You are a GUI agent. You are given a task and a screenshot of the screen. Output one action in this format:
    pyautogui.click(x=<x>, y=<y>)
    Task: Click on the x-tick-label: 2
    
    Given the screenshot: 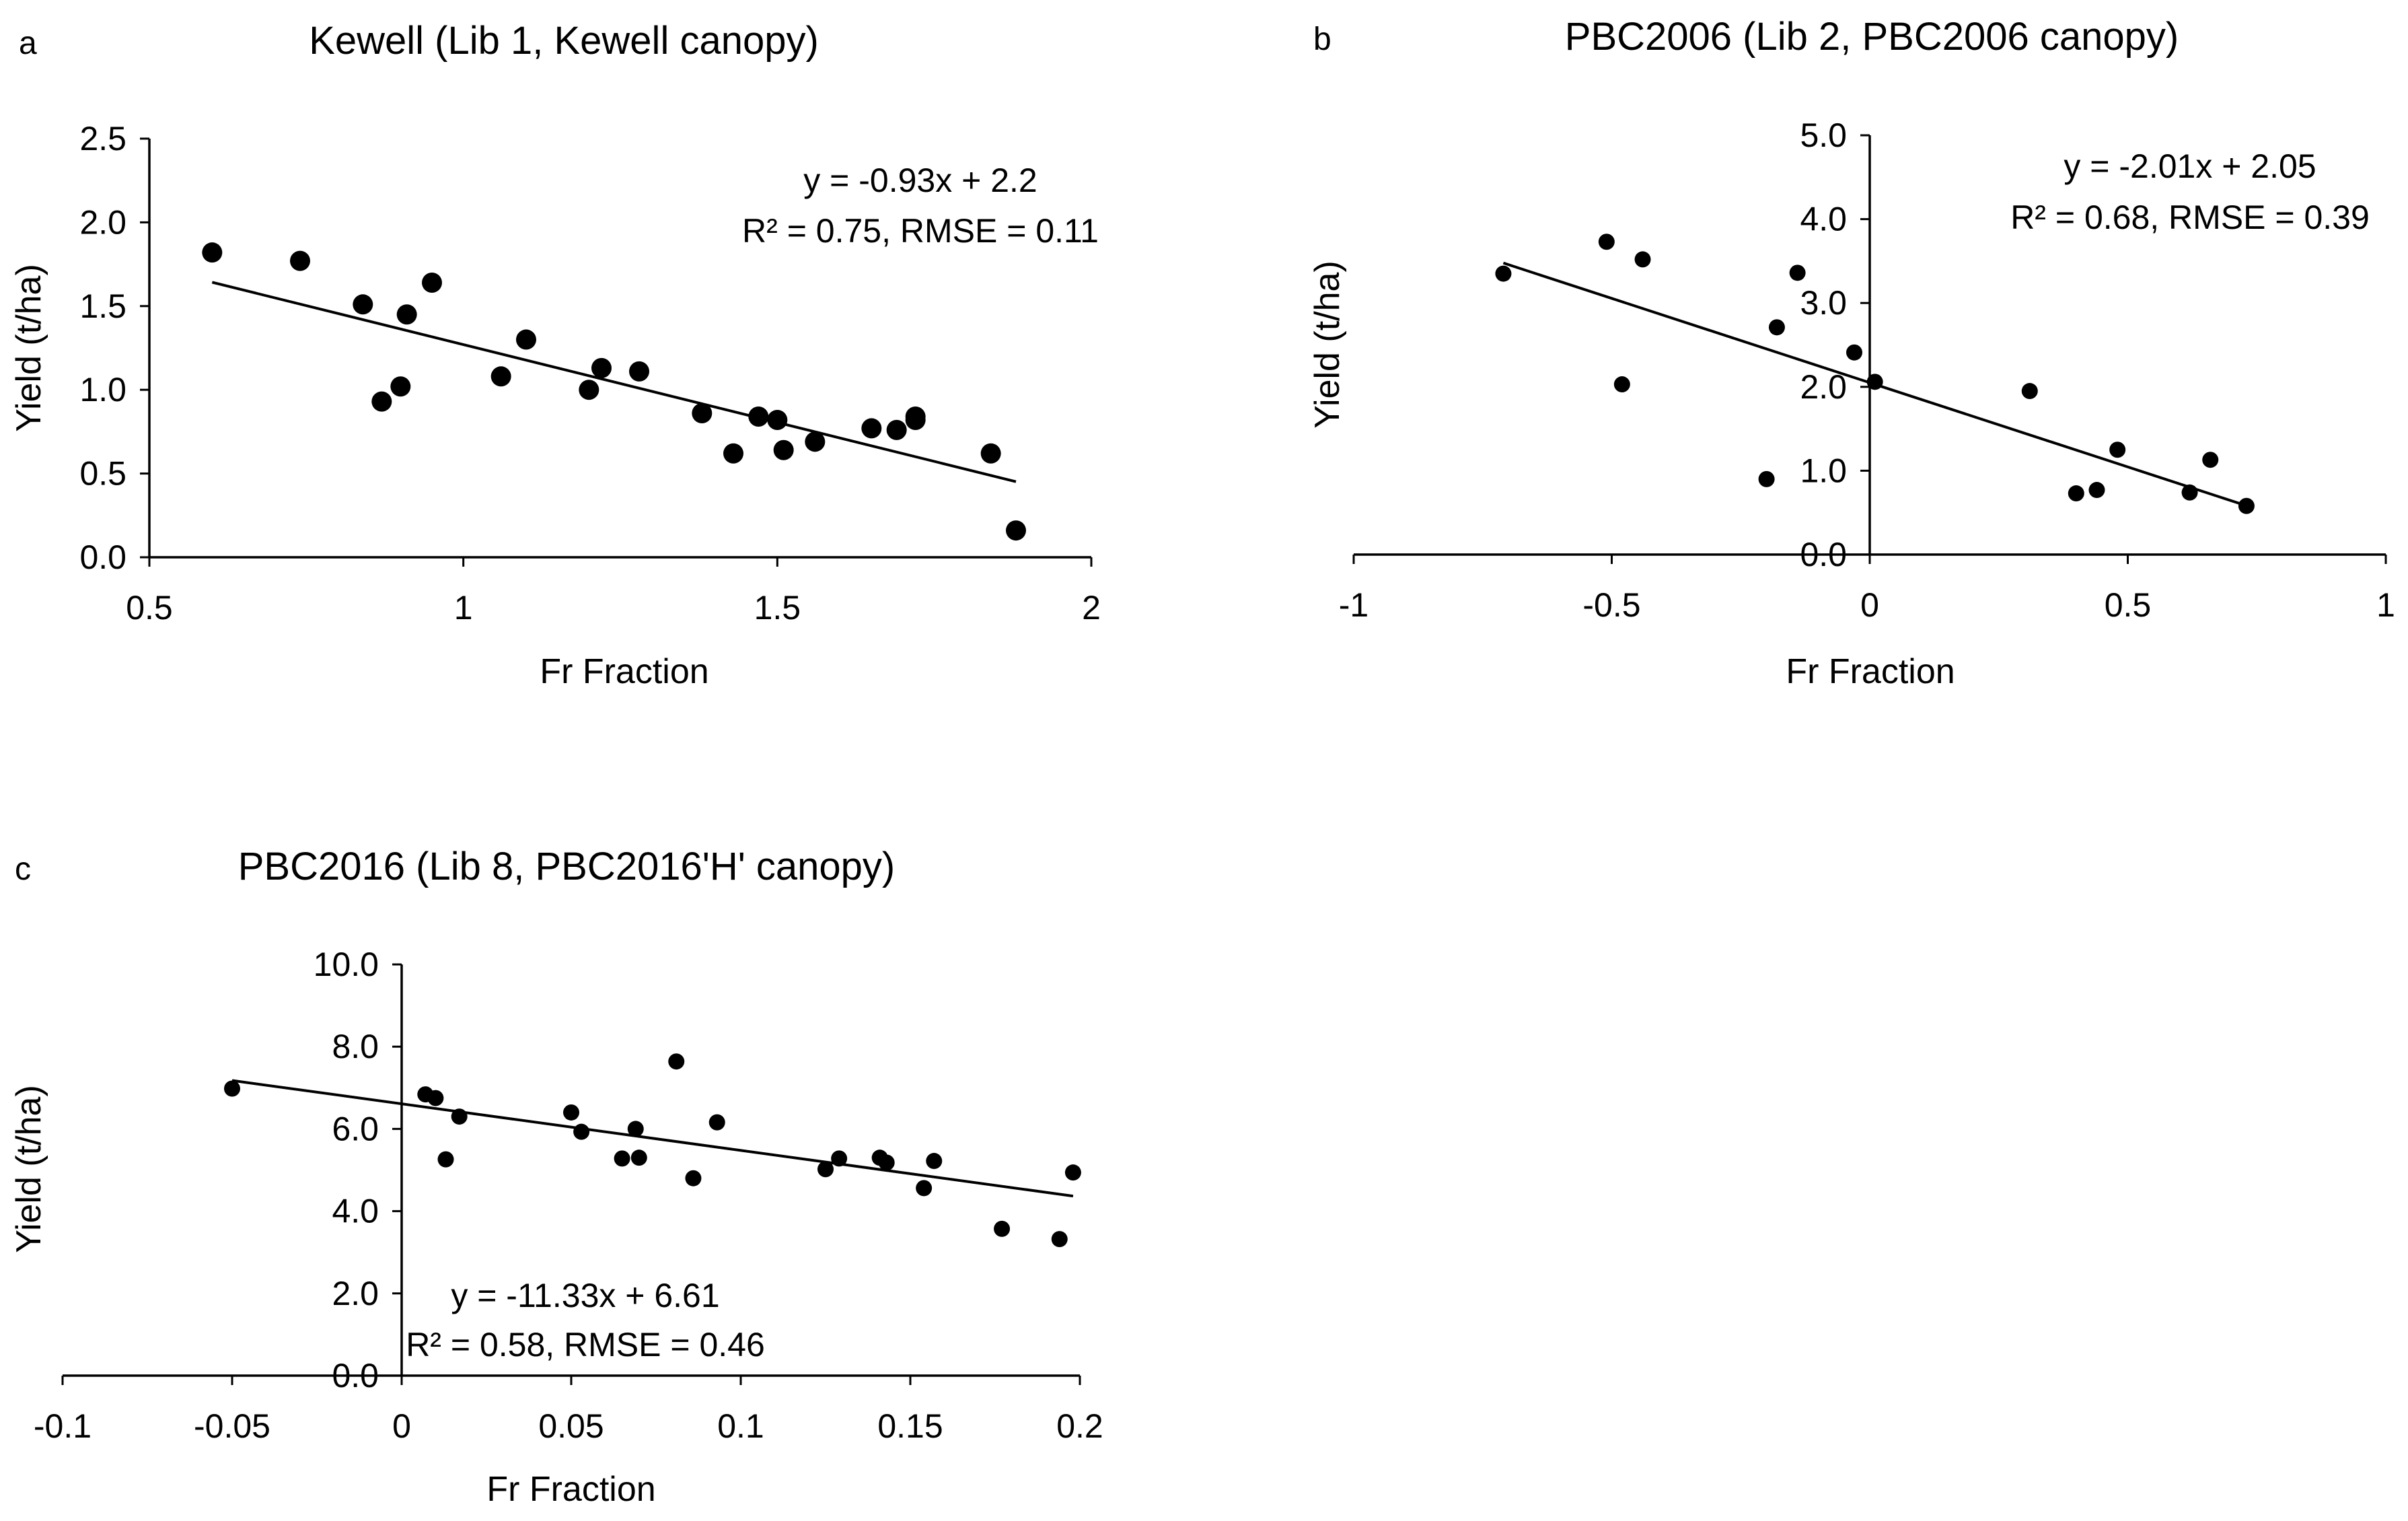 What is the action you would take?
    pyautogui.click(x=1091, y=608)
    